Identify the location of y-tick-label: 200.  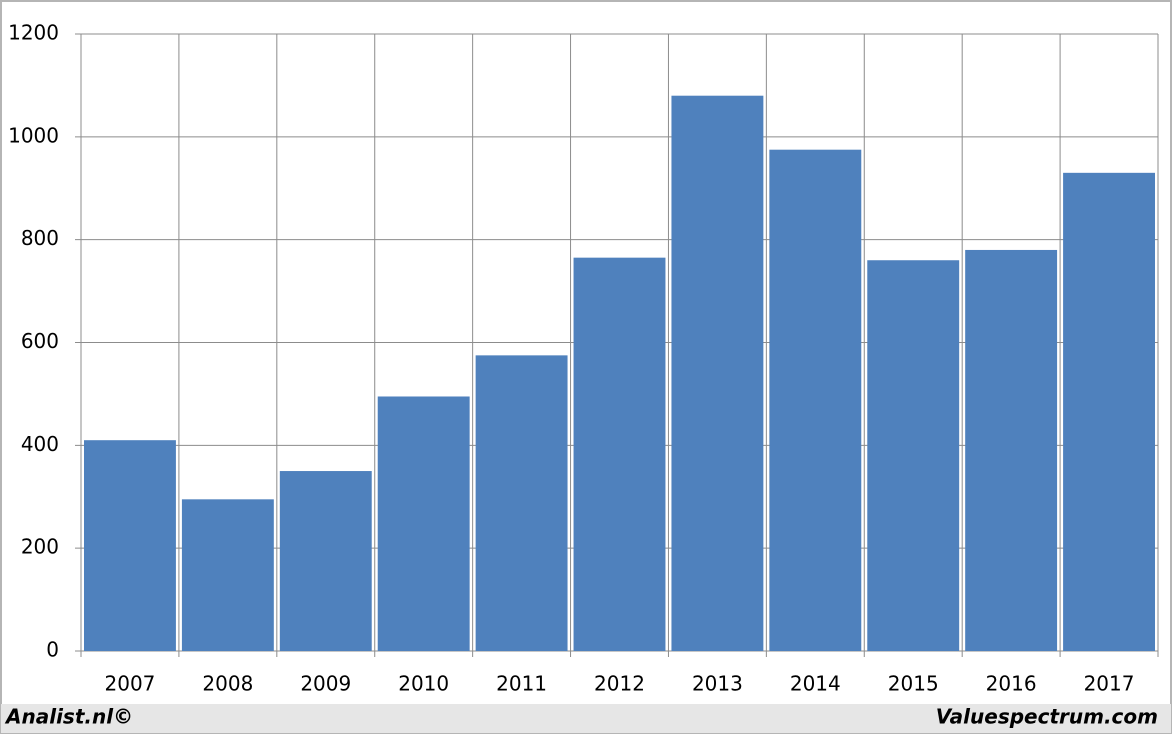
(40, 547).